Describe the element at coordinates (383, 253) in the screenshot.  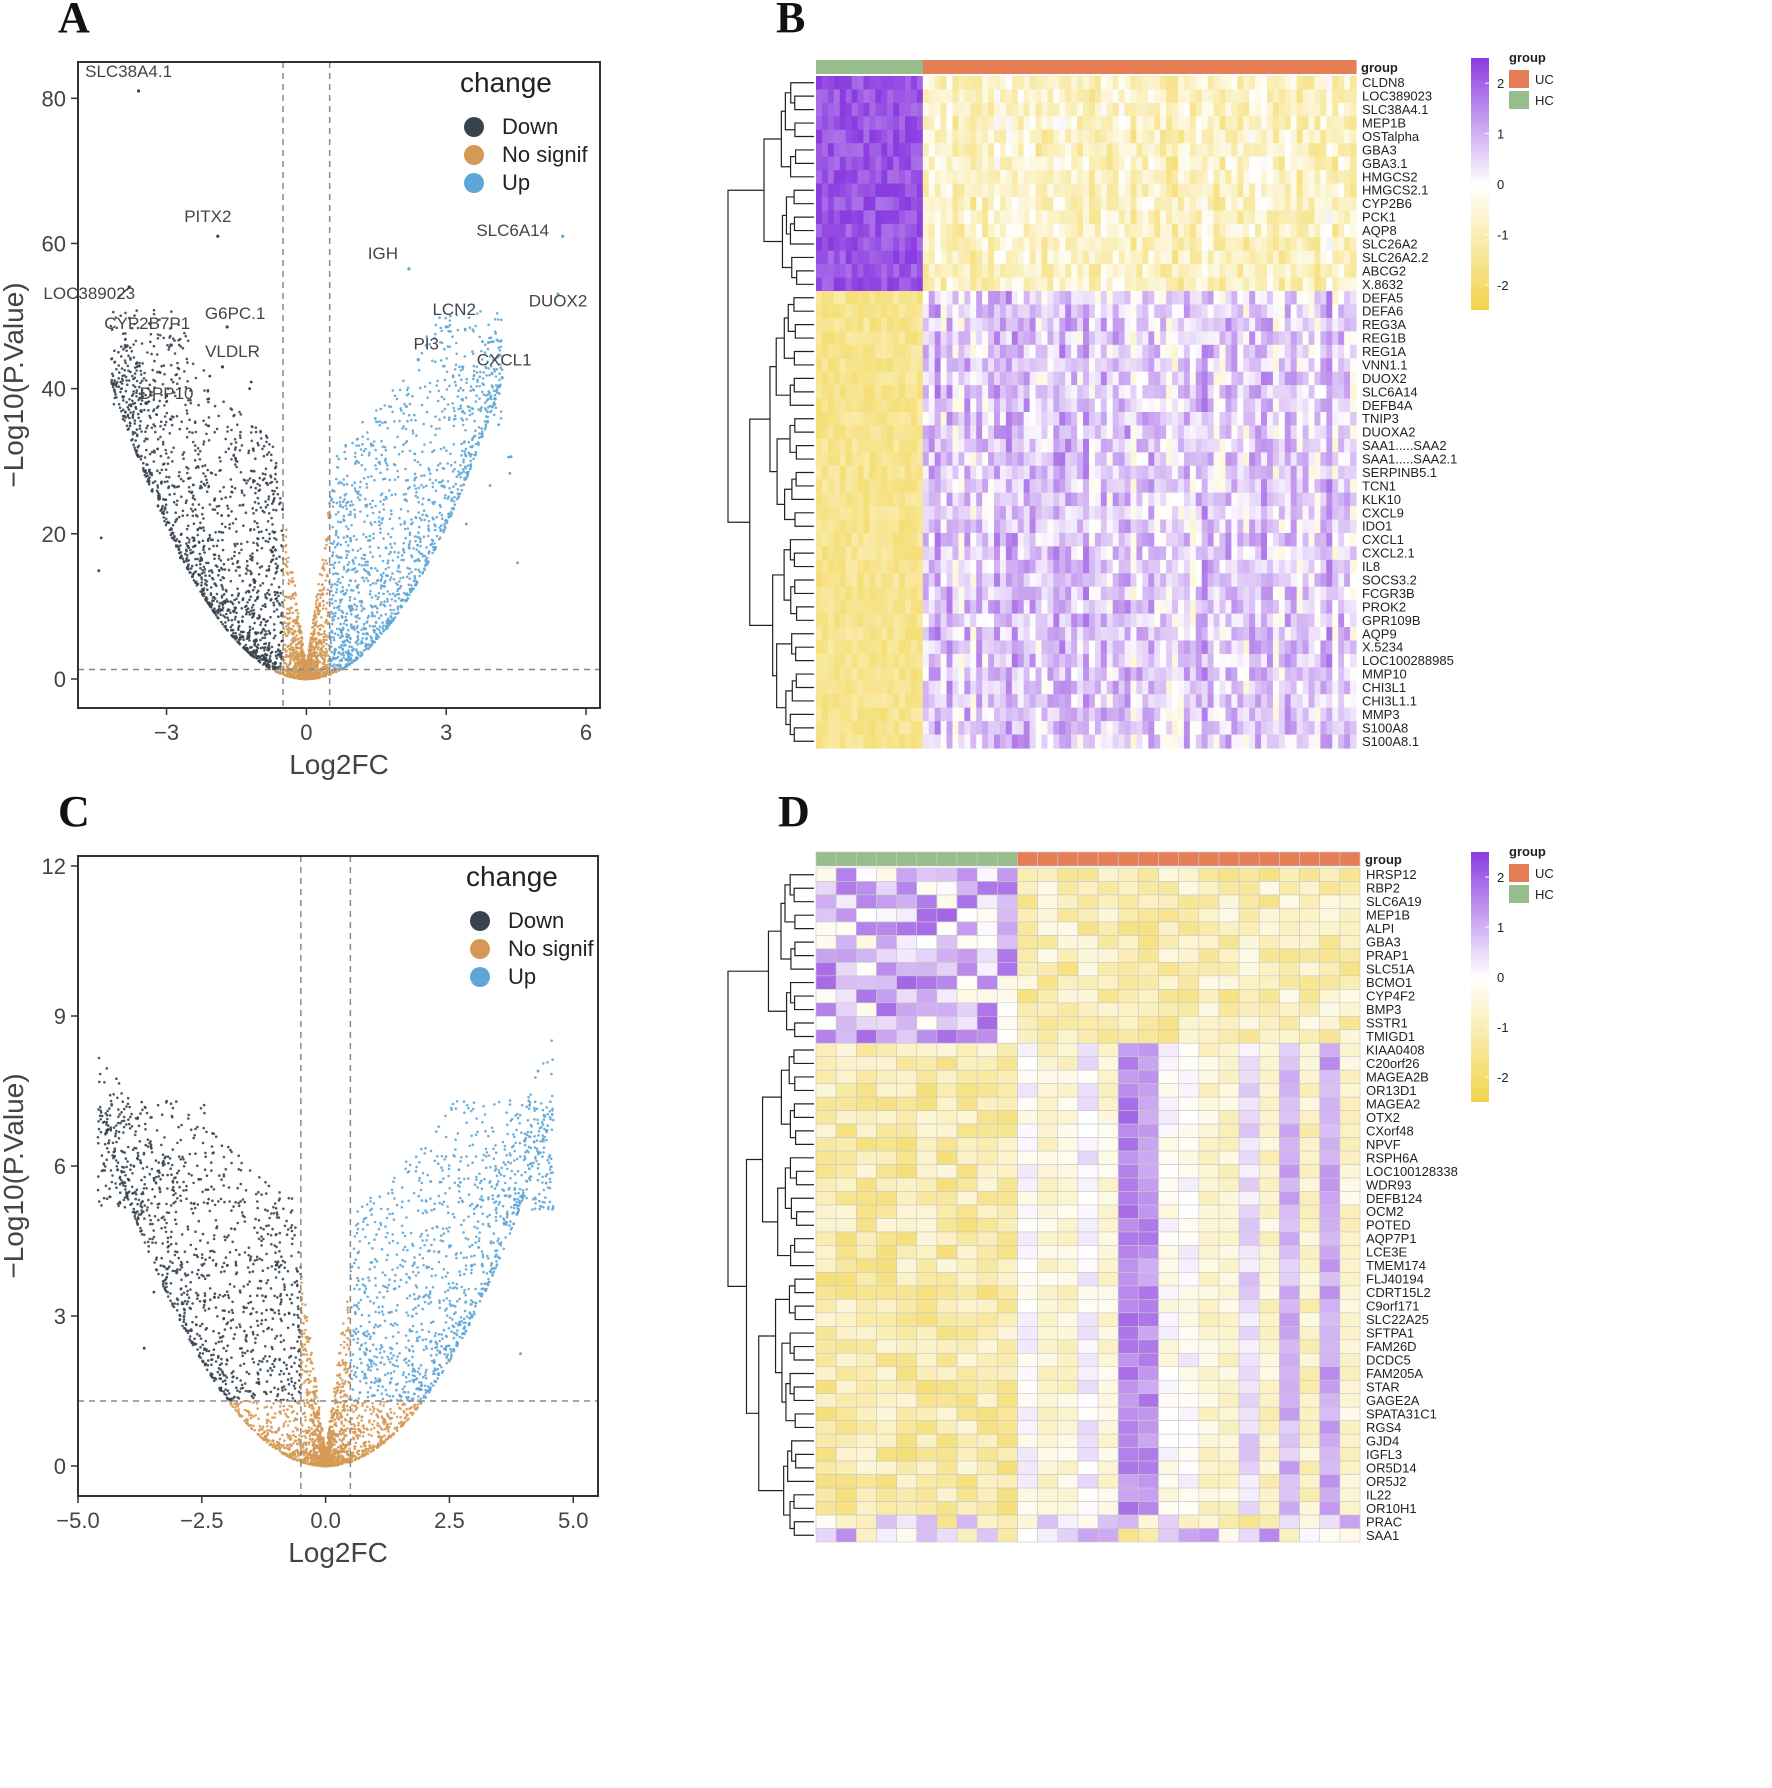
I see `gene-label: IGH` at that location.